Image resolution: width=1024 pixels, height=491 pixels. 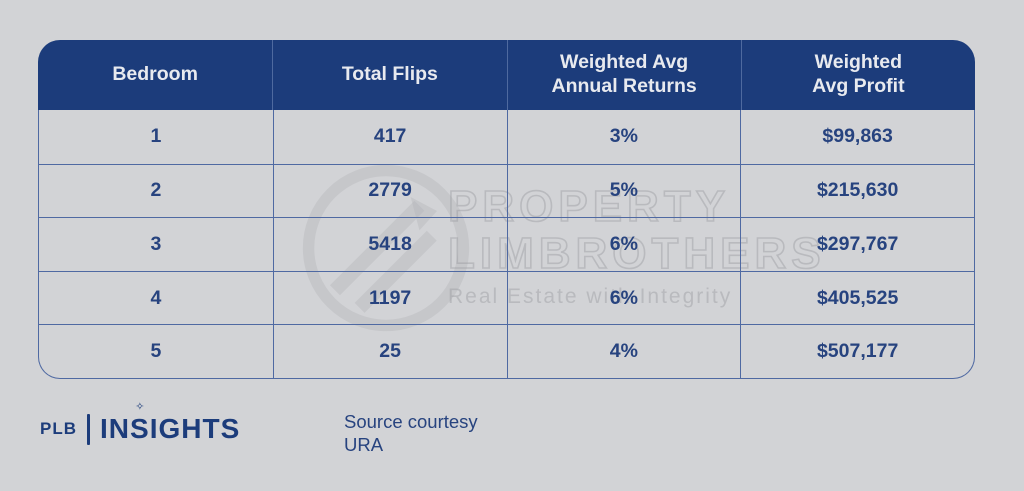 I want to click on insights-s: ✧ S, so click(x=140, y=423).